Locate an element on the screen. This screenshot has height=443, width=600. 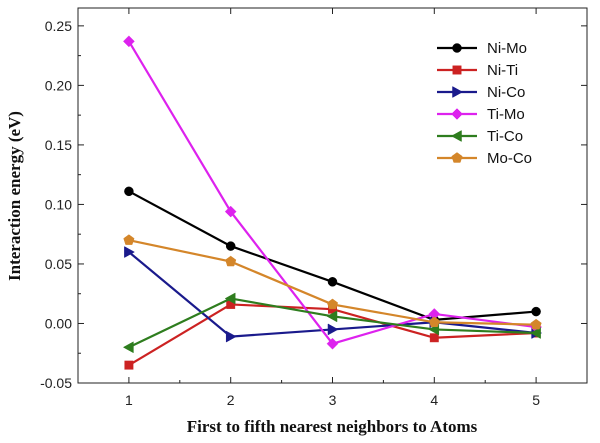
y-tick-label: 0.25 is located at coordinates (58, 26).